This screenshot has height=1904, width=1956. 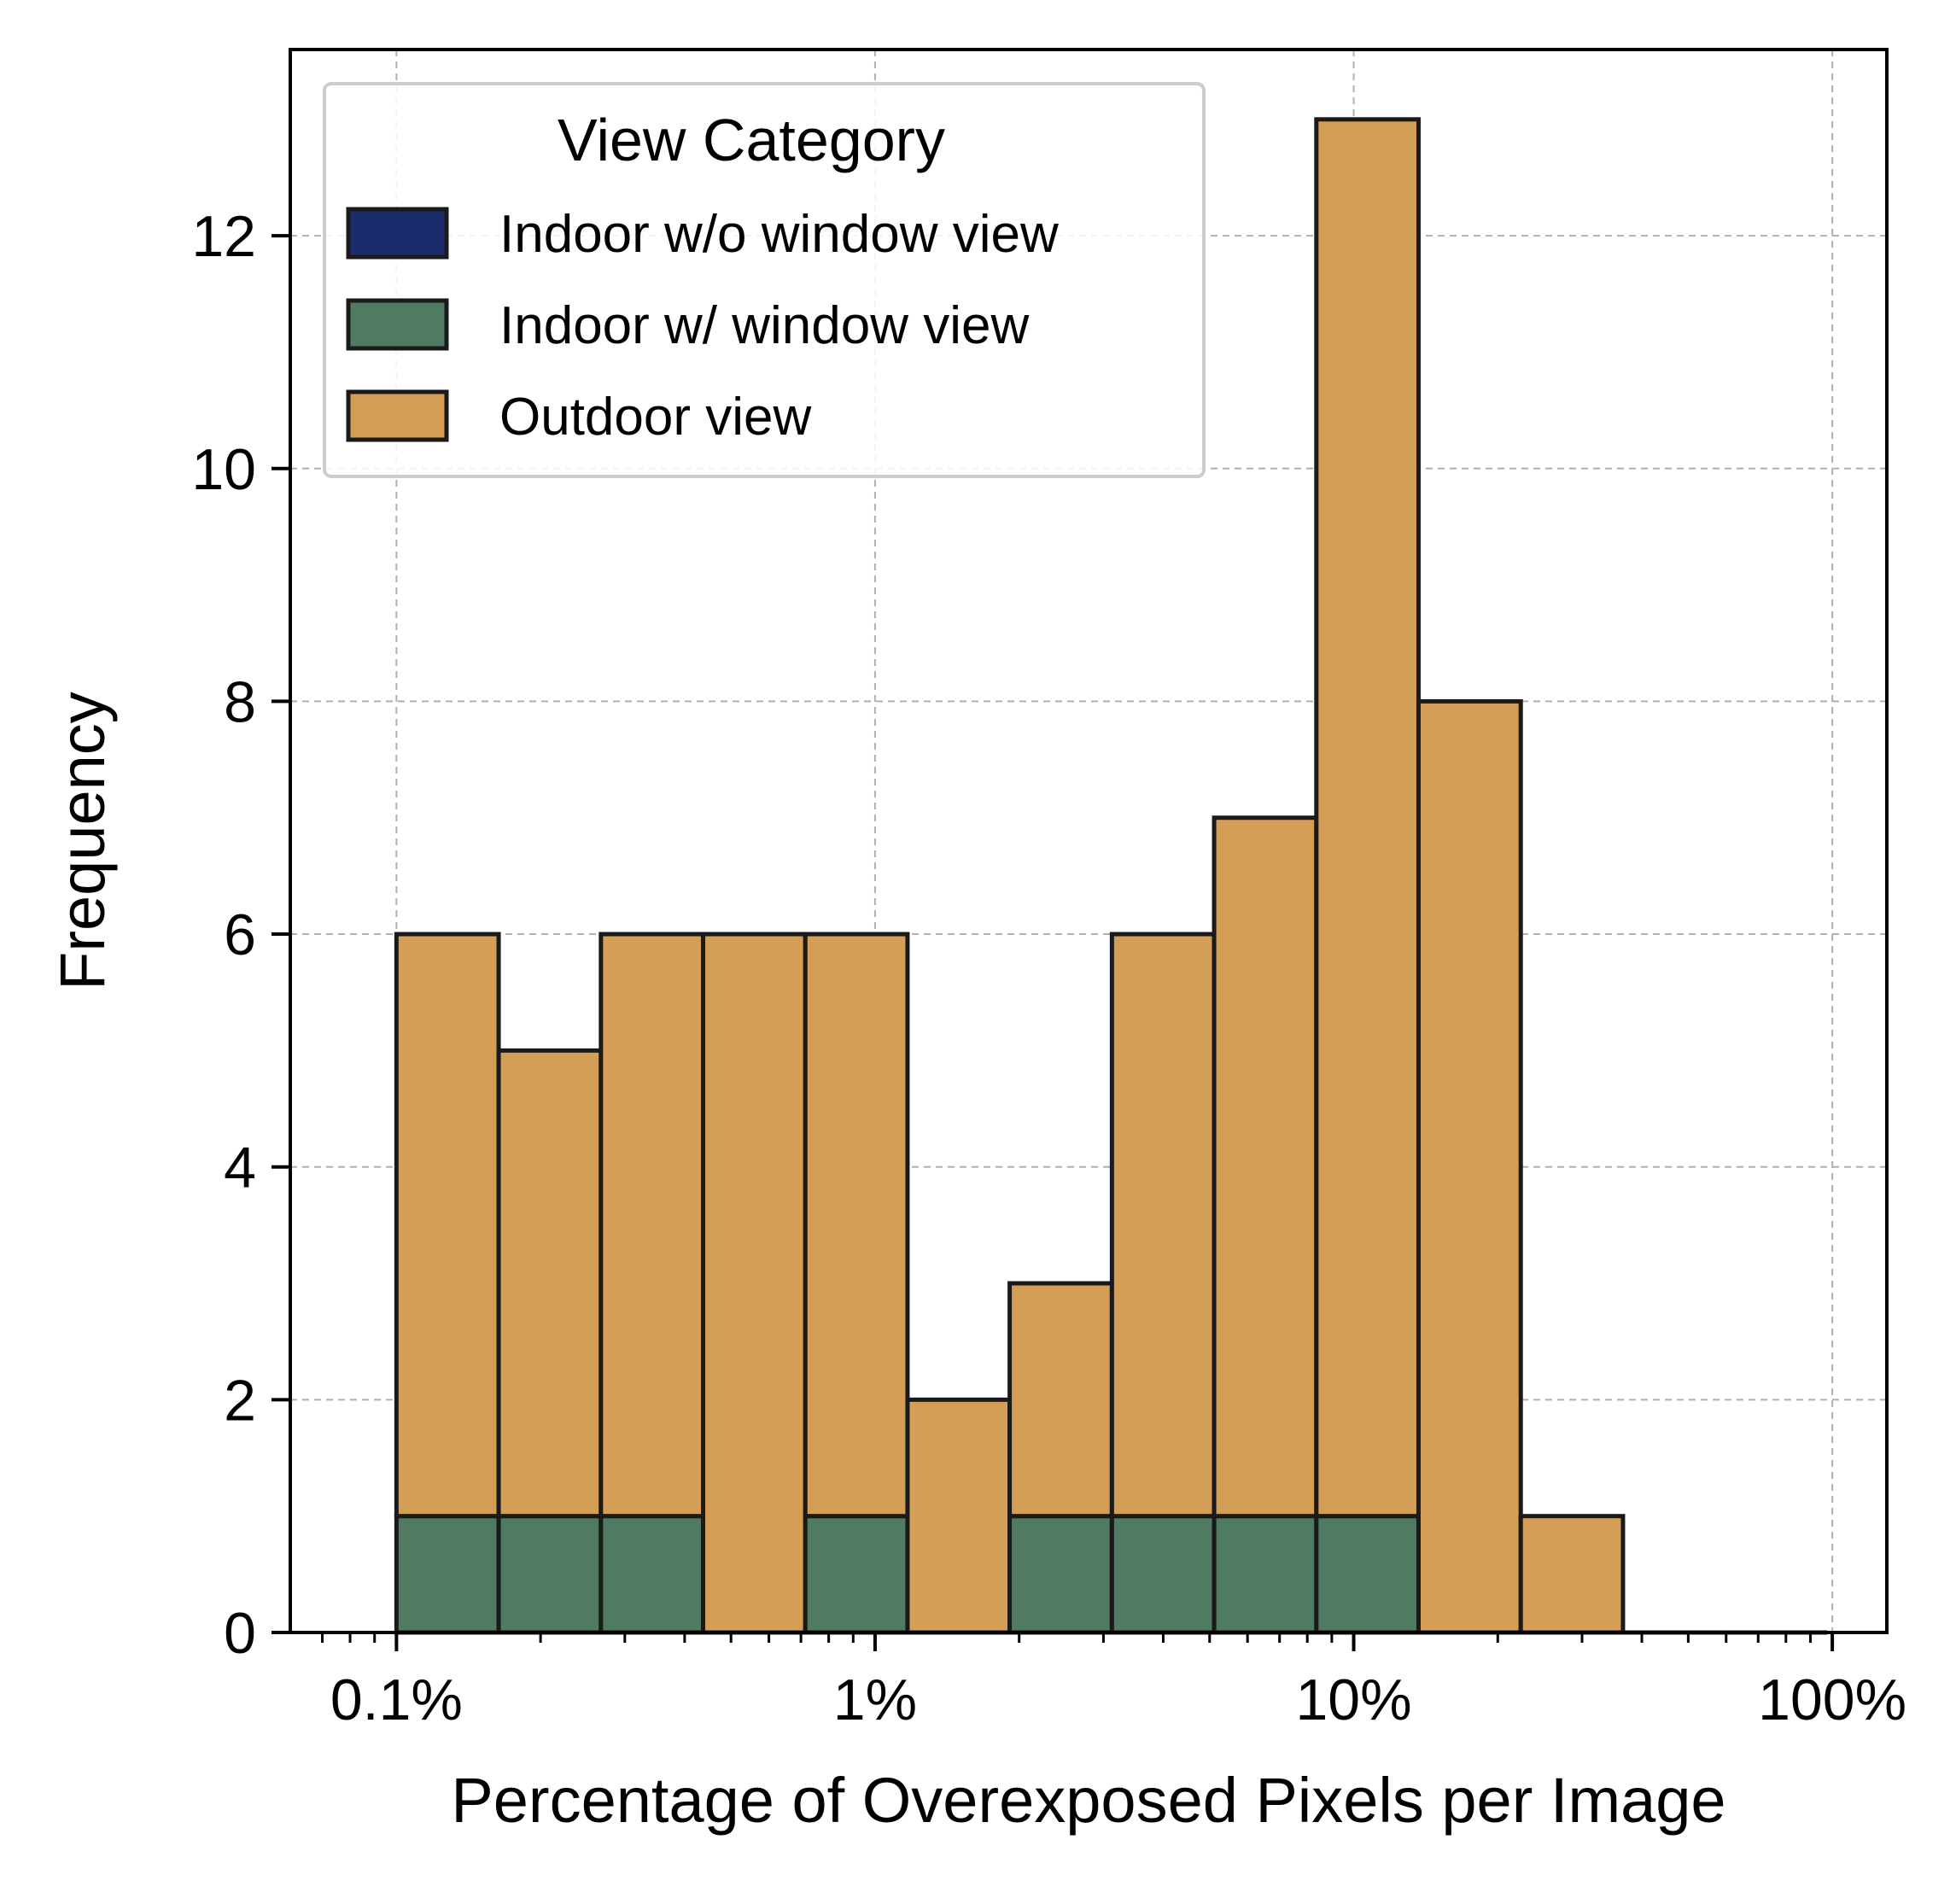 I want to click on legend-box, so click(x=764, y=280).